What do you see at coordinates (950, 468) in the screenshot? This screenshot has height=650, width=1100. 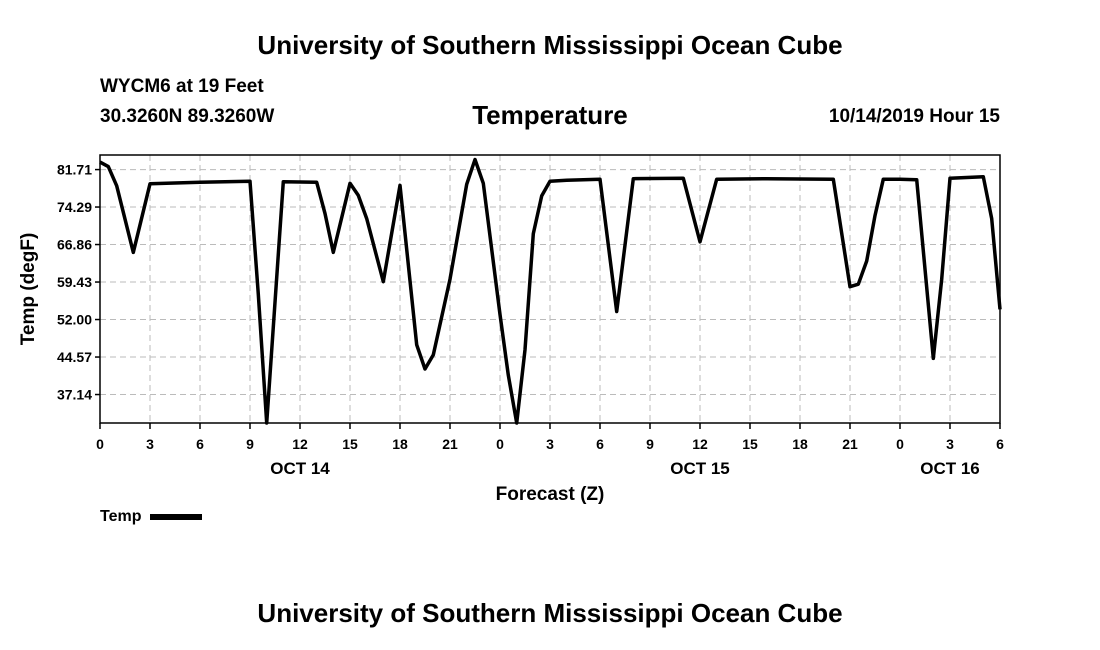 I see `day-label: OCT 16` at bounding box center [950, 468].